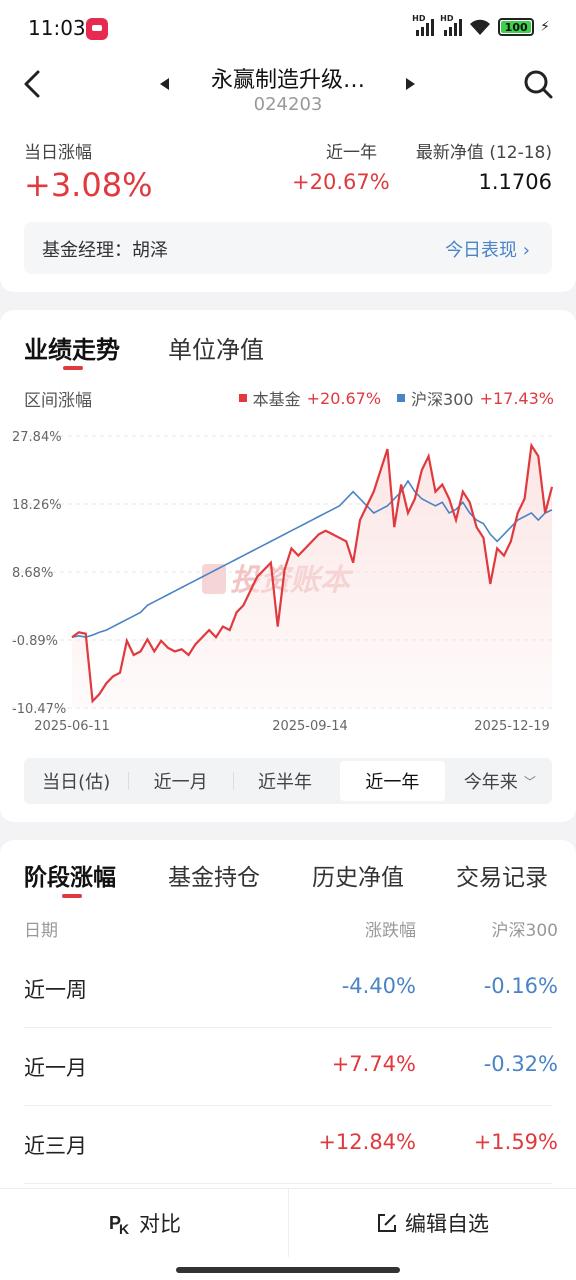  Describe the element at coordinates (341, 182) in the screenshot. I see `year-return-value: +20.67%` at that location.